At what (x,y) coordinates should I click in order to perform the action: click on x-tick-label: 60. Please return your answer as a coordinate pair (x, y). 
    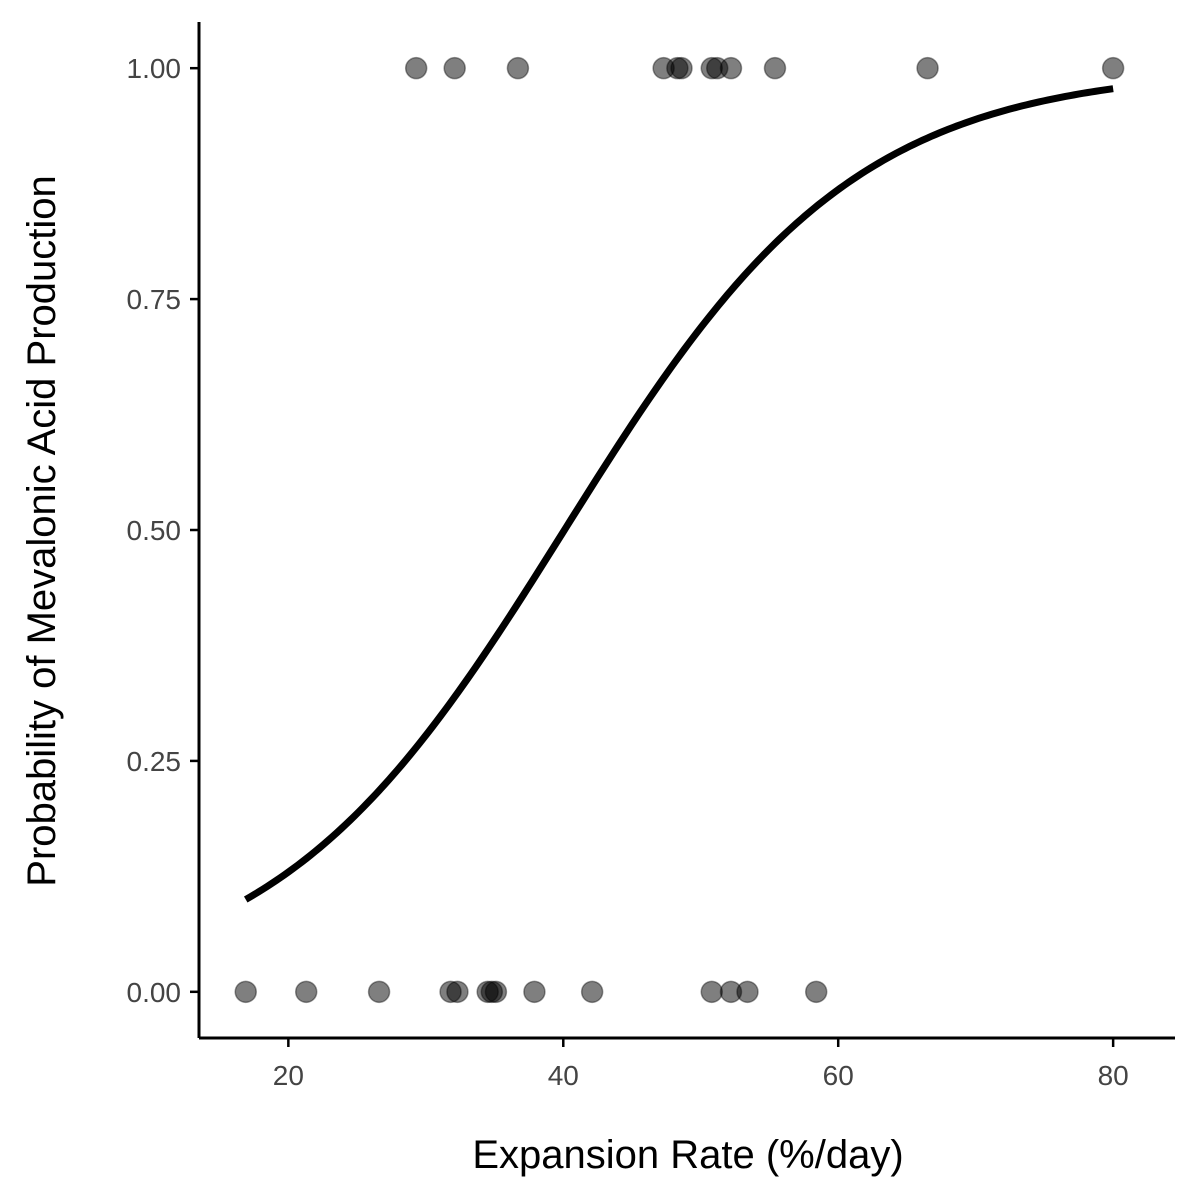
    Looking at the image, I should click on (838, 1075).